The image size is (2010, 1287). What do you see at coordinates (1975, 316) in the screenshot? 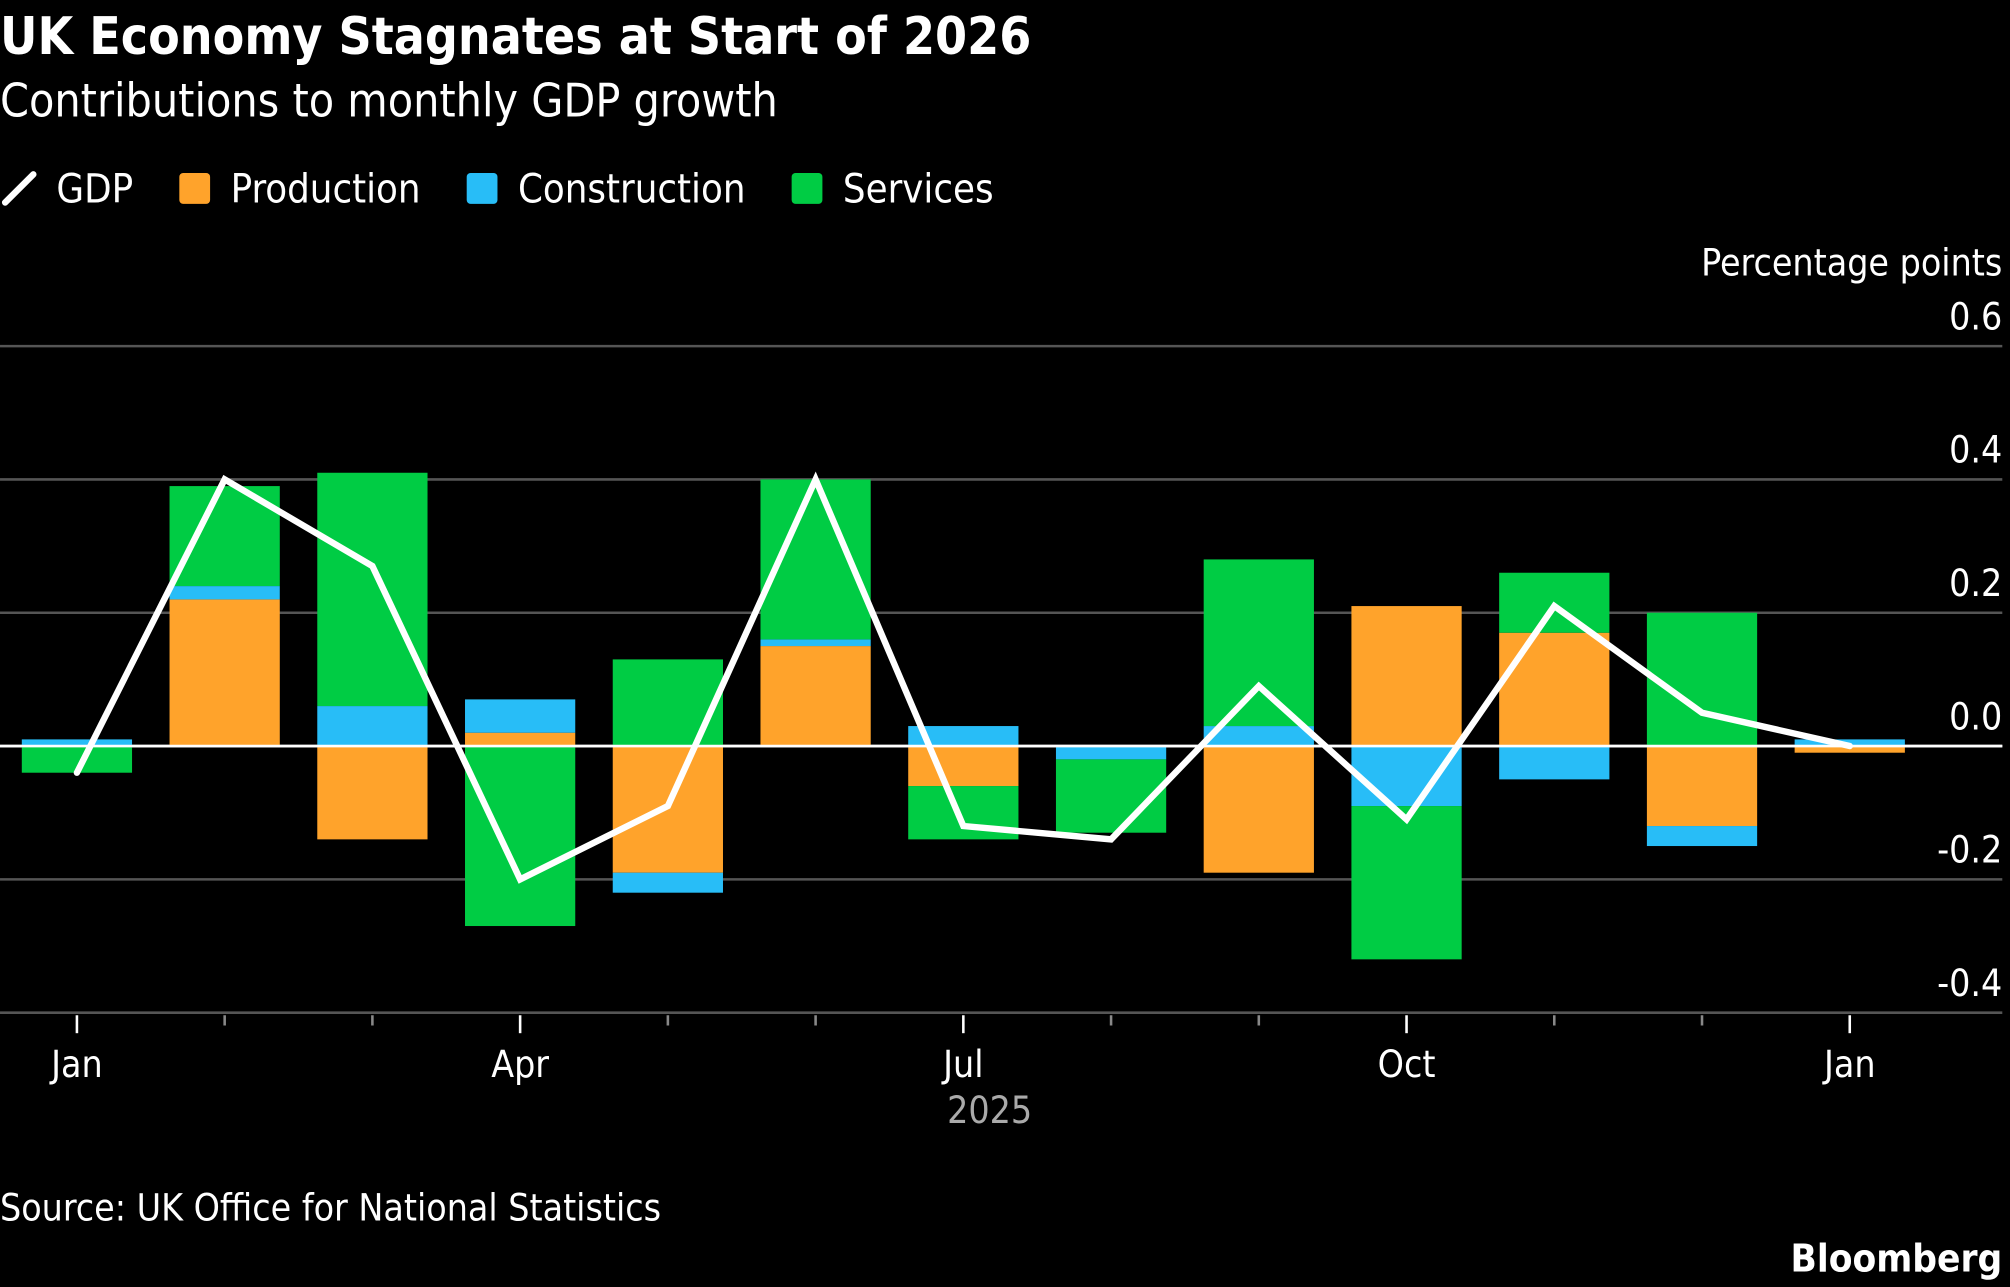
I see `y-tick-label: 0.6` at bounding box center [1975, 316].